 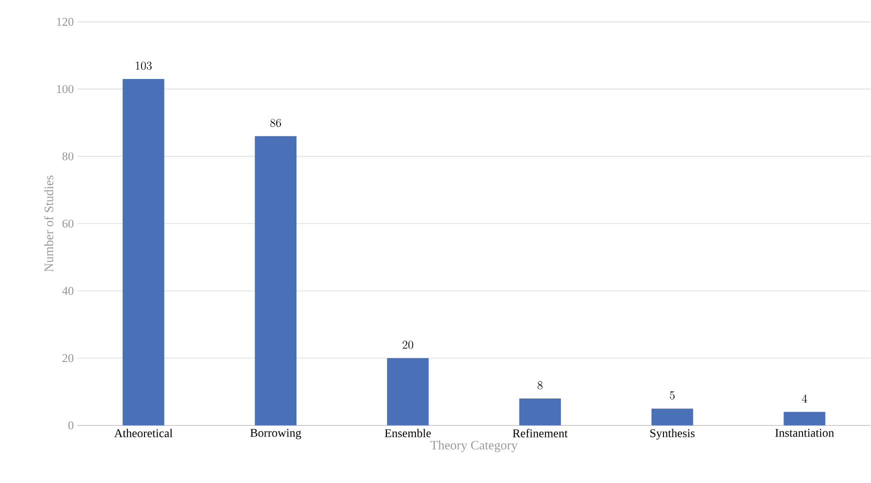 I want to click on x-tick-label: Borrowing, so click(x=276, y=434).